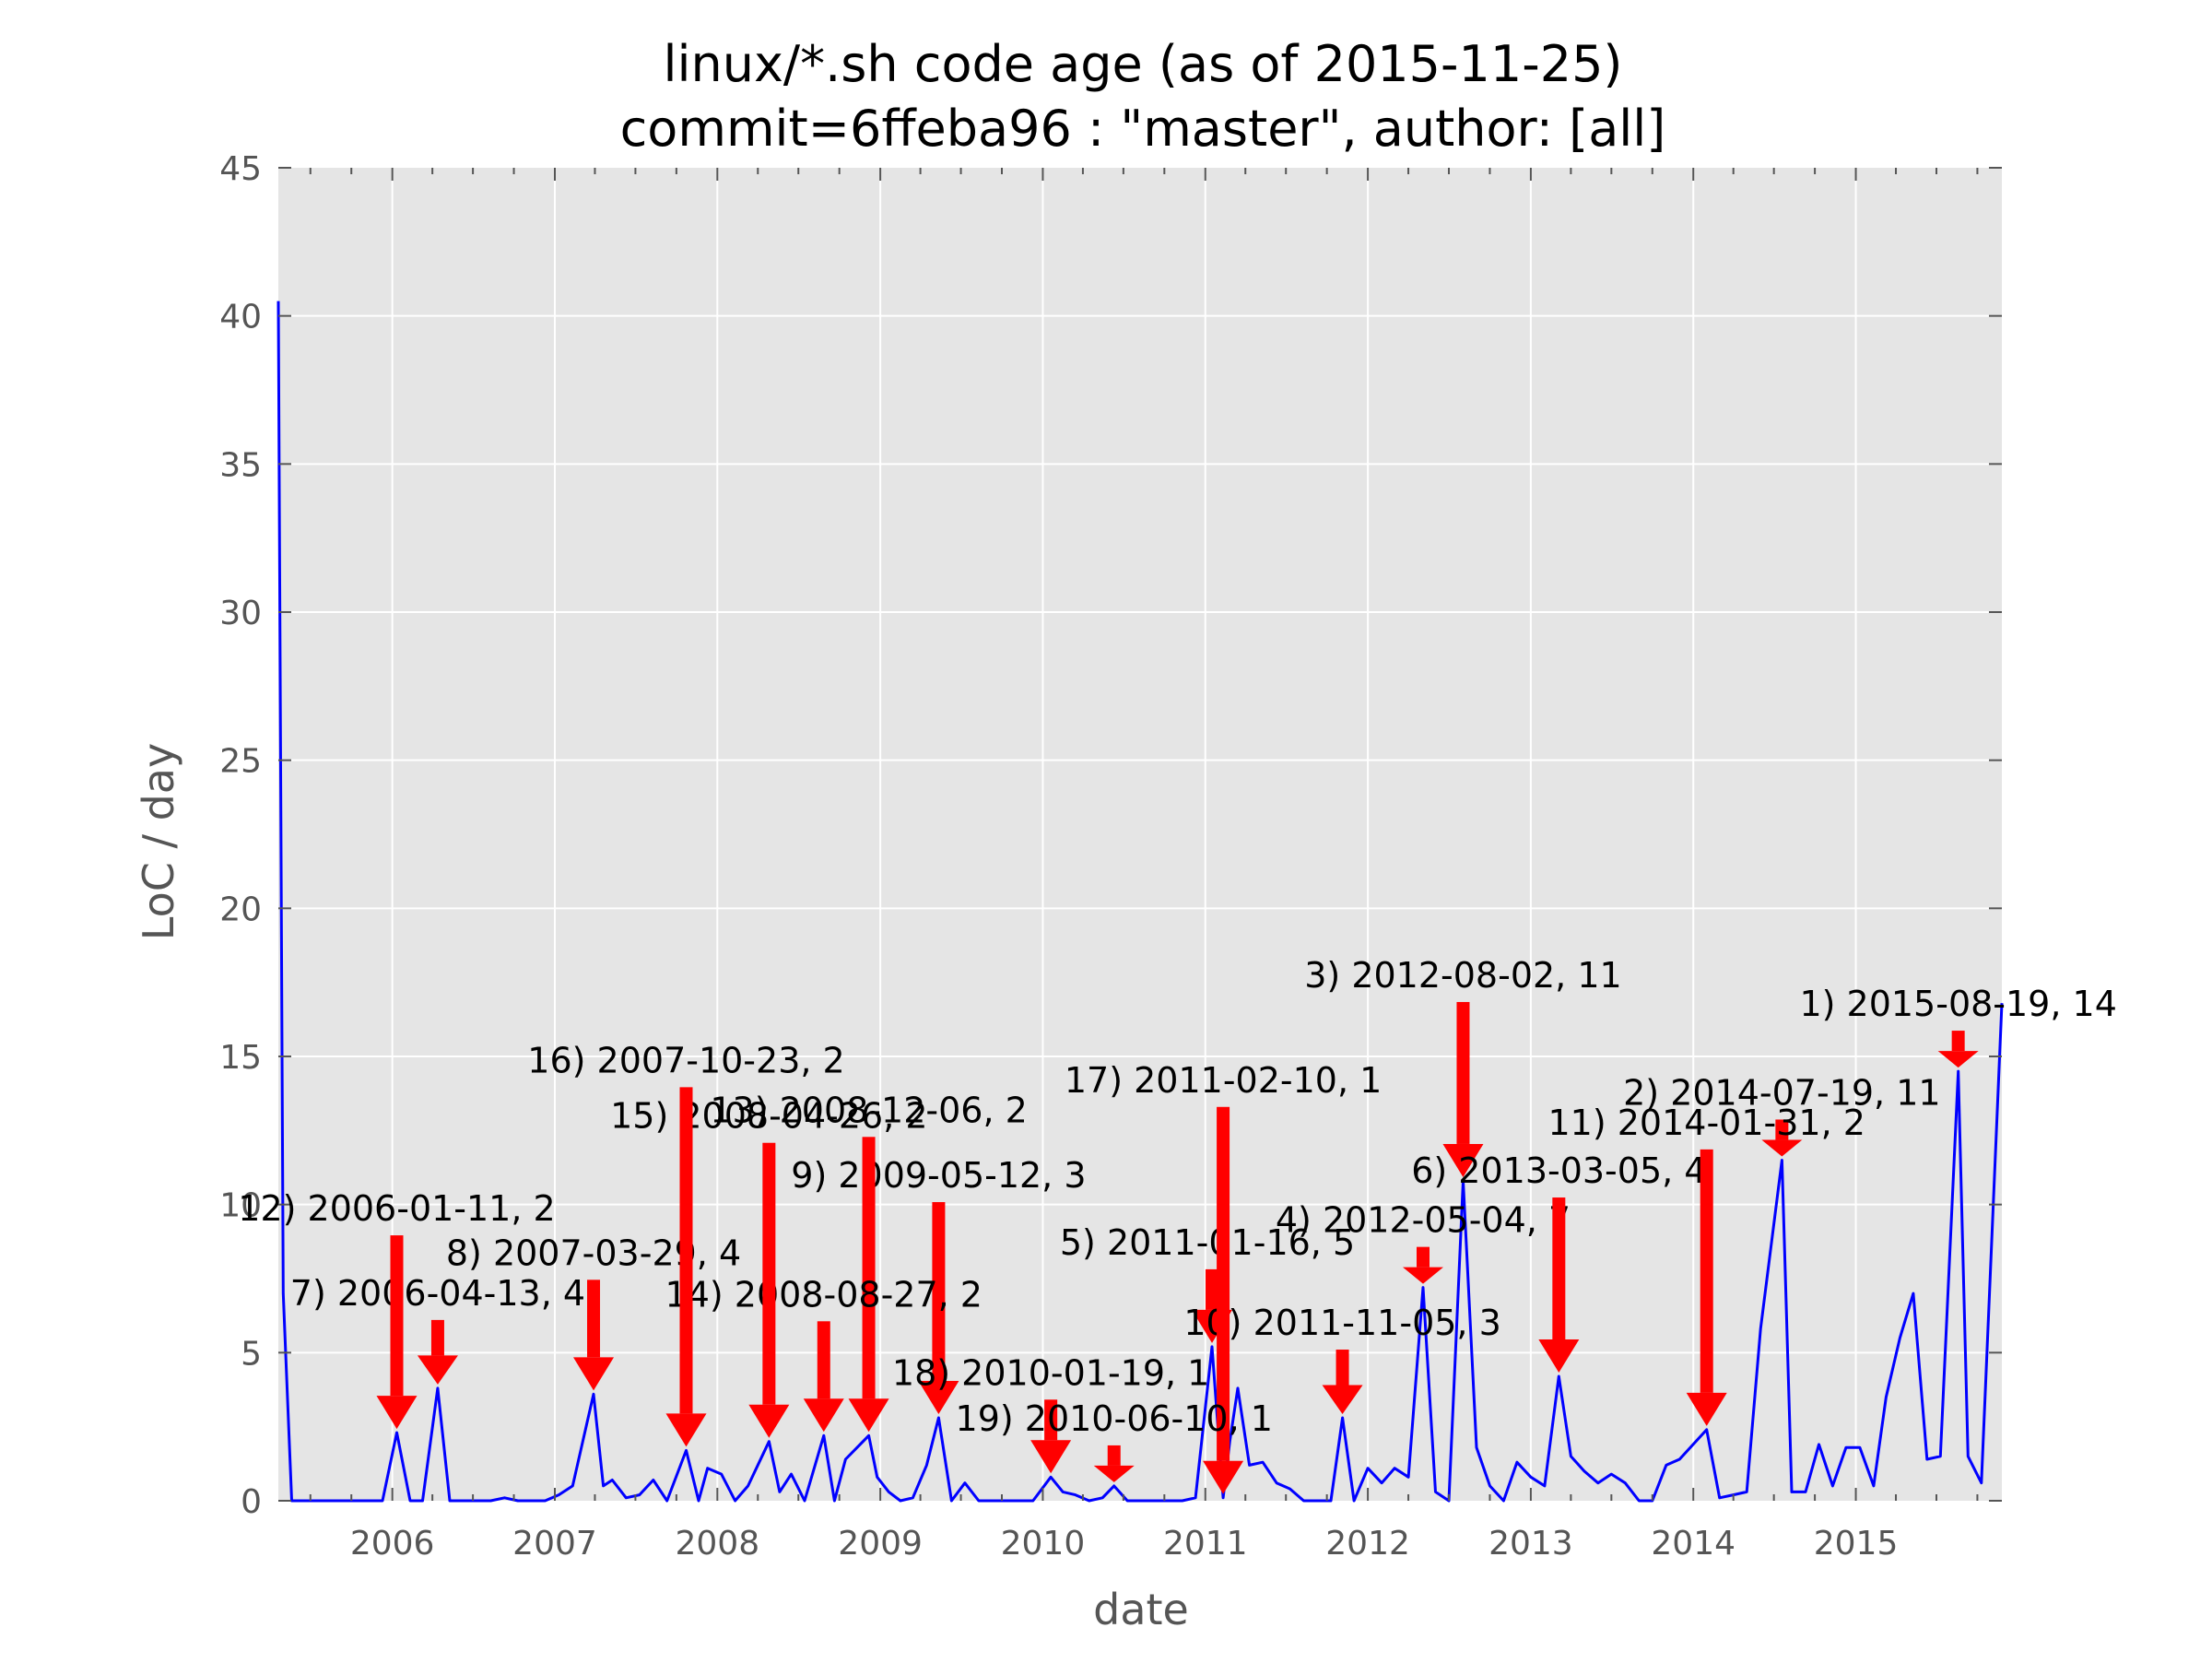  I want to click on y-tick-label: 20, so click(240, 909).